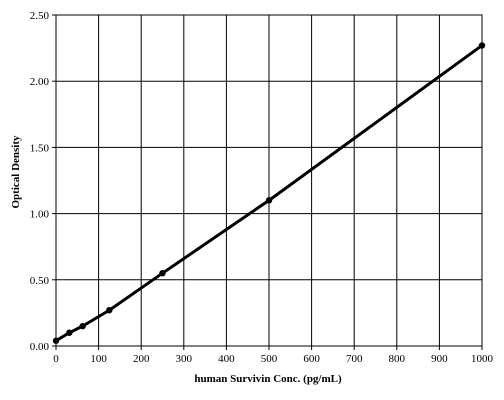 Image resolution: width=504 pixels, height=400 pixels. What do you see at coordinates (40, 281) in the screenshot?
I see `y-tick-label: 0.50` at bounding box center [40, 281].